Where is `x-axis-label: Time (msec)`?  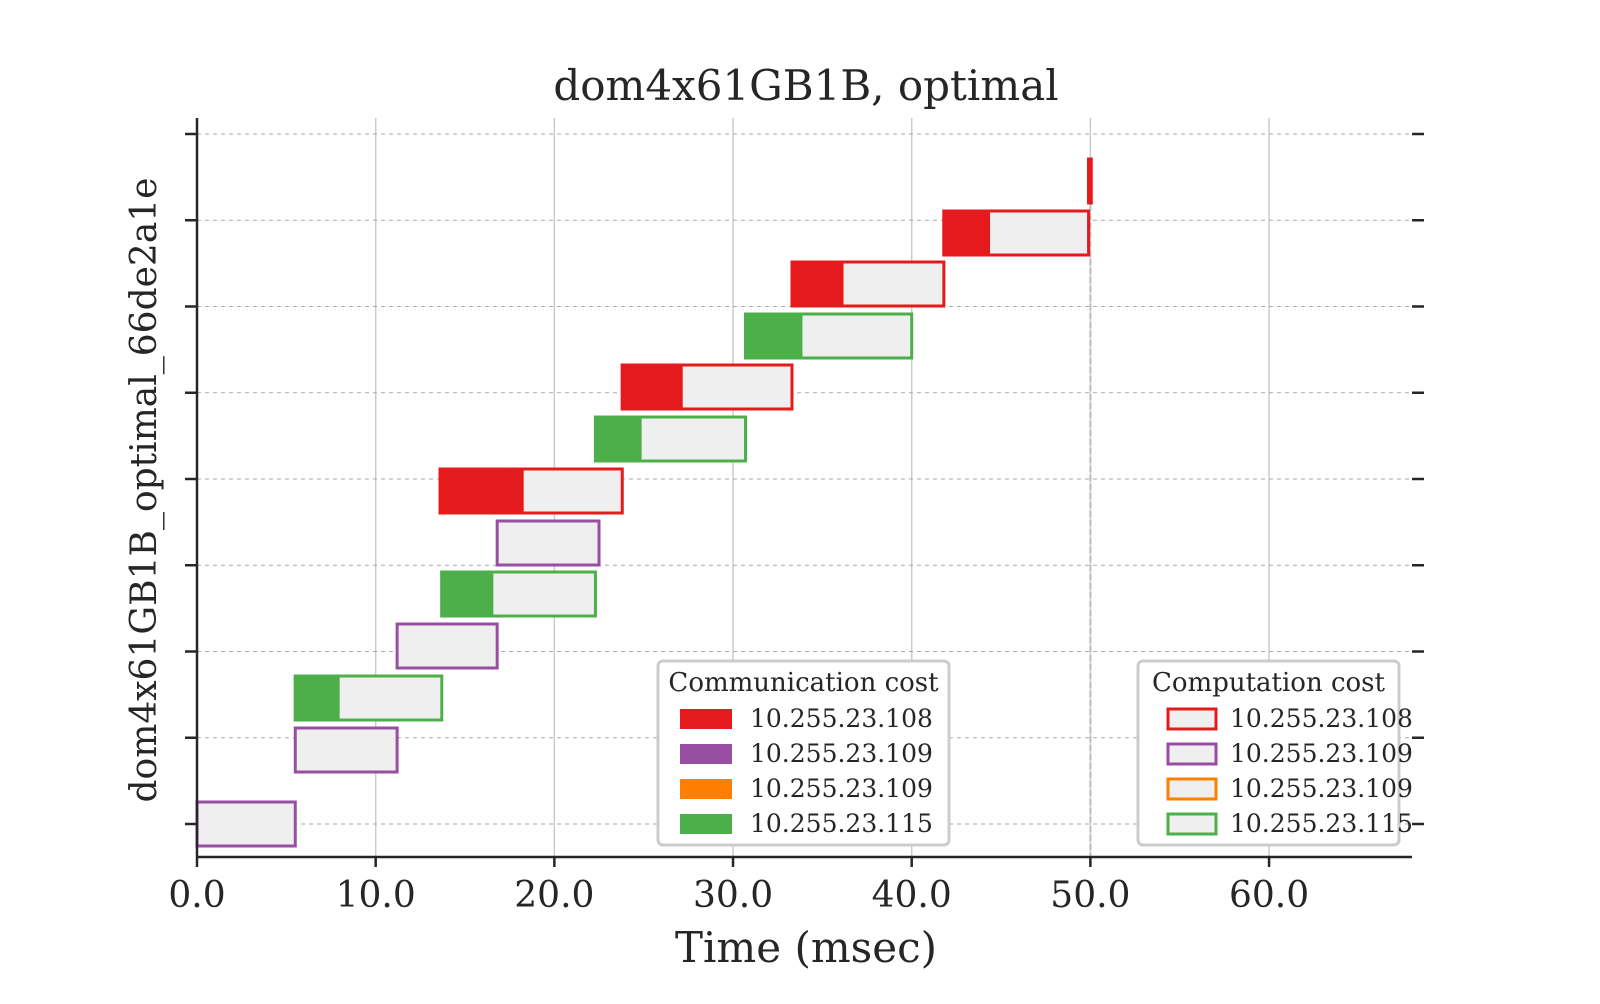
x-axis-label: Time (msec) is located at coordinates (806, 947).